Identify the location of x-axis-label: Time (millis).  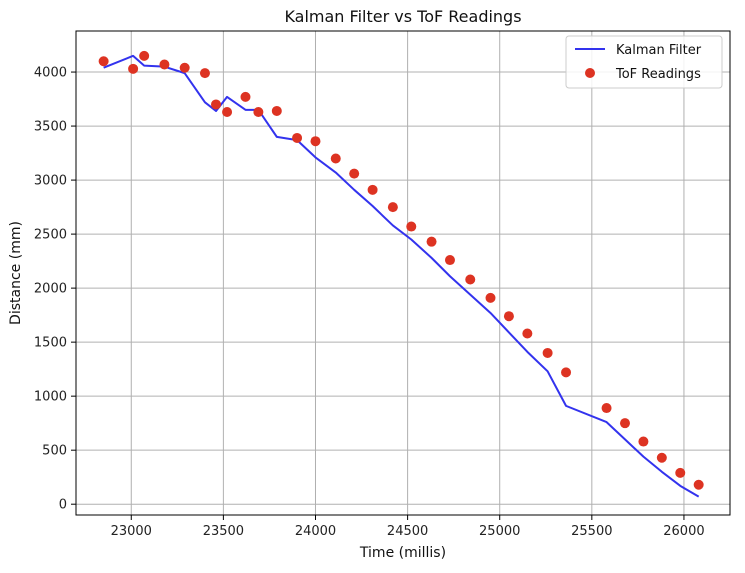
(402, 553).